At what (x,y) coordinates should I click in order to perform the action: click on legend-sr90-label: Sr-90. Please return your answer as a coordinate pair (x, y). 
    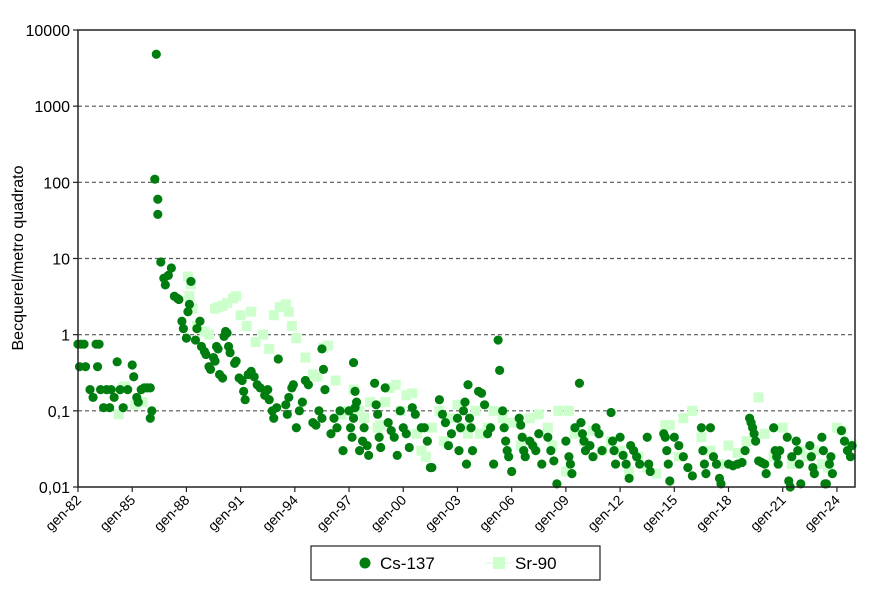
    Looking at the image, I should click on (536, 563).